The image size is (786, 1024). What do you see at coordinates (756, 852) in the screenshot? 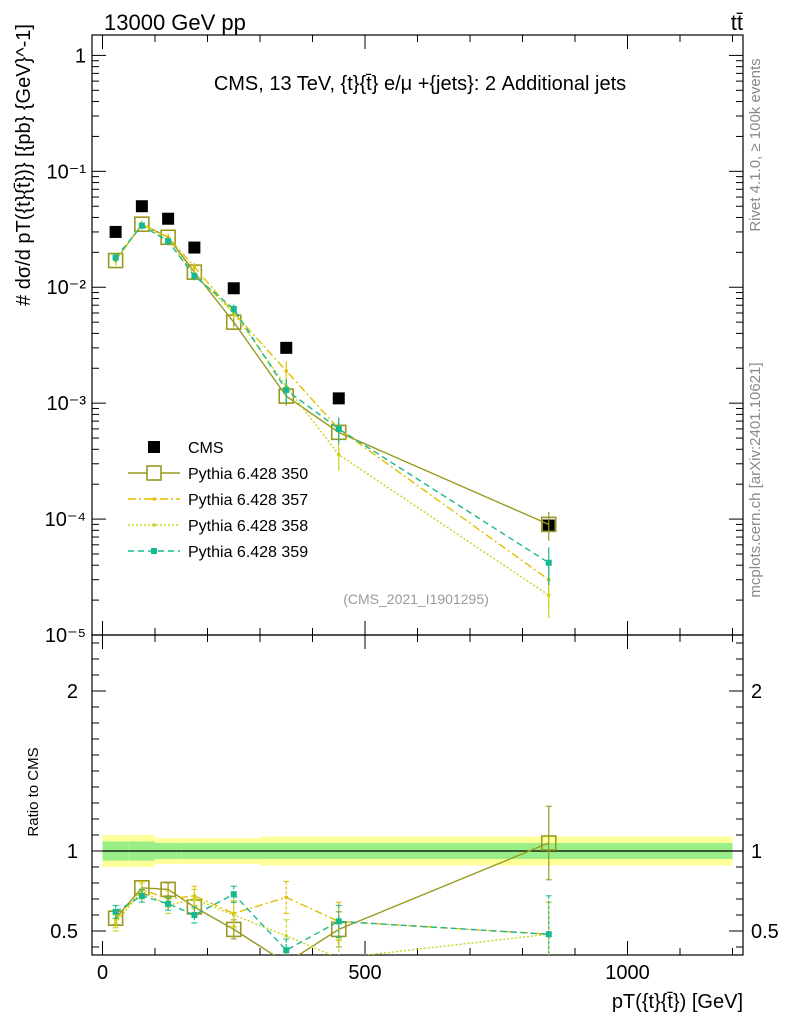
I see `ratio-y-tick-label-right: 1` at bounding box center [756, 852].